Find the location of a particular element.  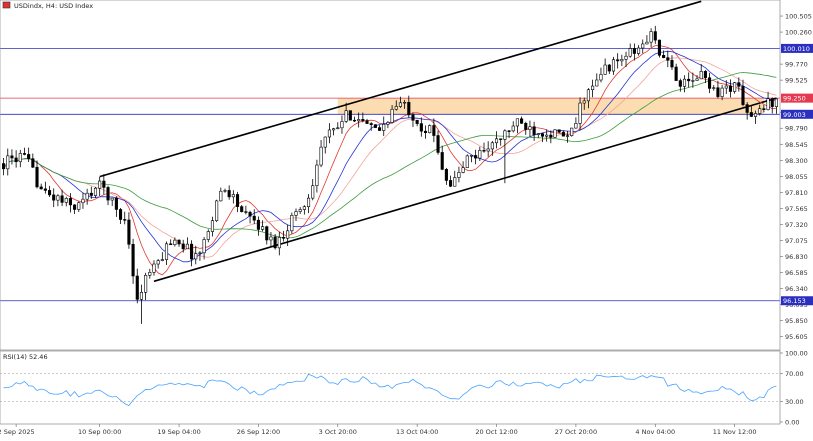

x-tick-label: 11 Nov 12:00 is located at coordinates (735, 432).